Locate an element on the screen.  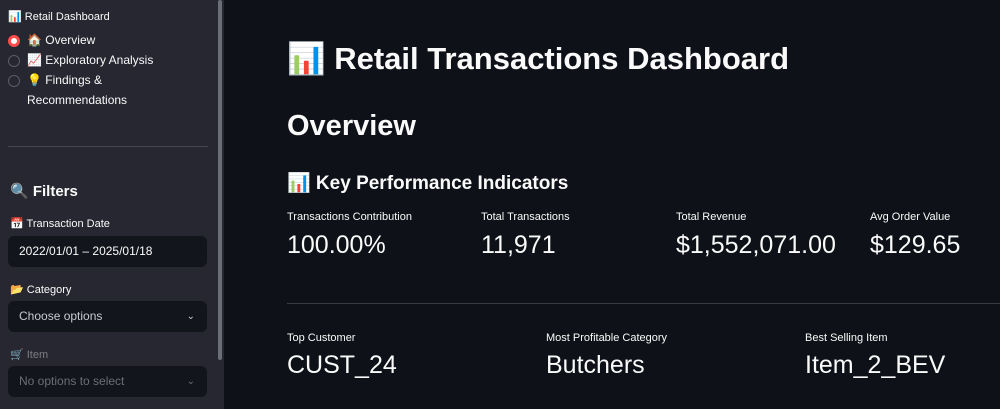
date-input: 2022/01/01 – 2025/01/18 is located at coordinates (107, 251).